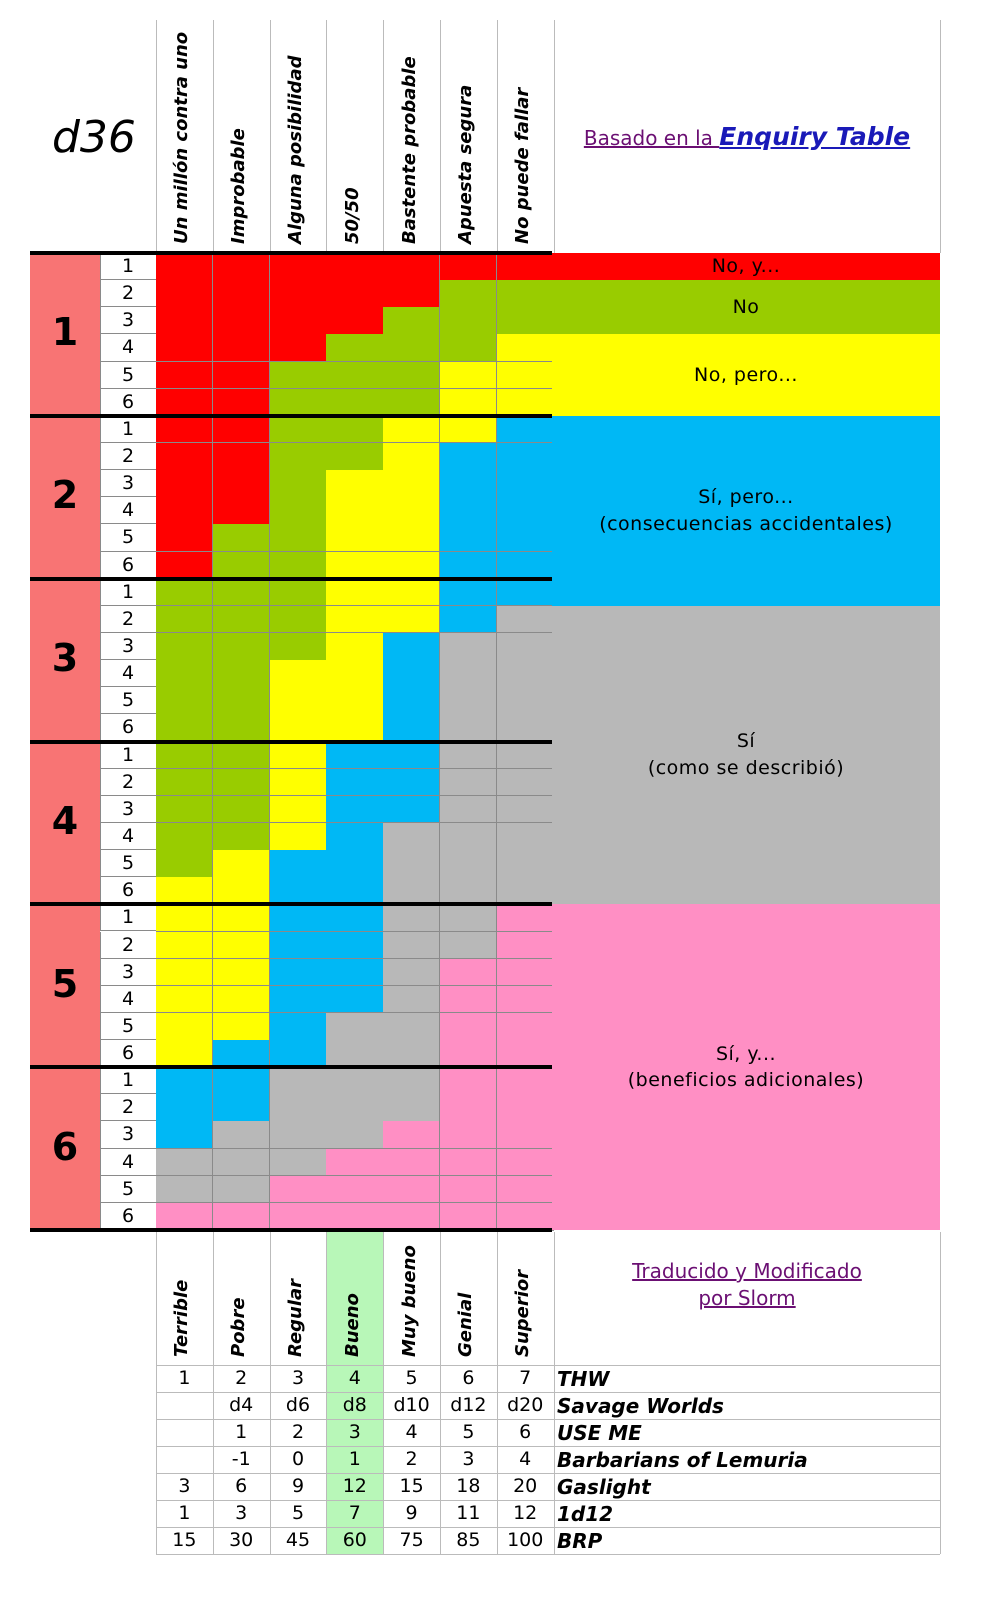 This screenshot has height=1600, width=988. Describe the element at coordinates (411, 1540) in the screenshot. I see `system-value: 75` at that location.